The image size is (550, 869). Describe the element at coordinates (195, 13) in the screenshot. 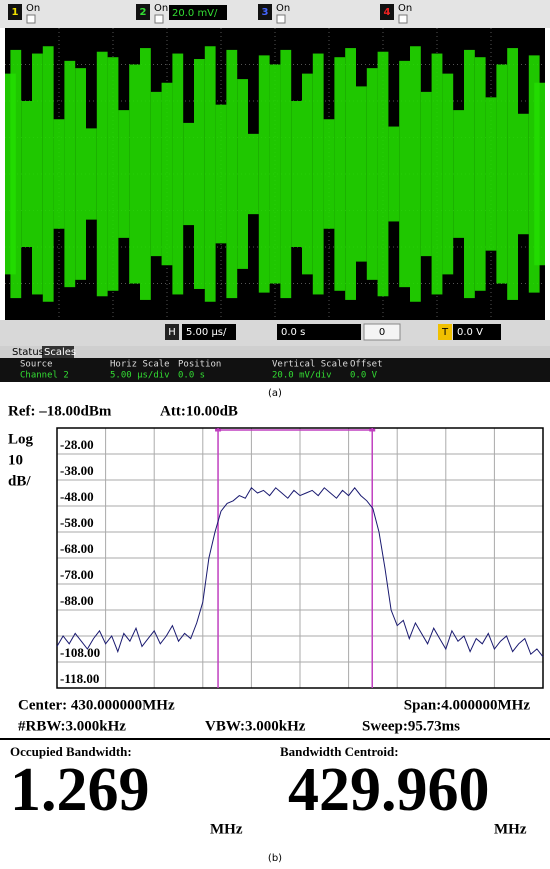

I see `channel-scale: 20.0 mV/` at that location.